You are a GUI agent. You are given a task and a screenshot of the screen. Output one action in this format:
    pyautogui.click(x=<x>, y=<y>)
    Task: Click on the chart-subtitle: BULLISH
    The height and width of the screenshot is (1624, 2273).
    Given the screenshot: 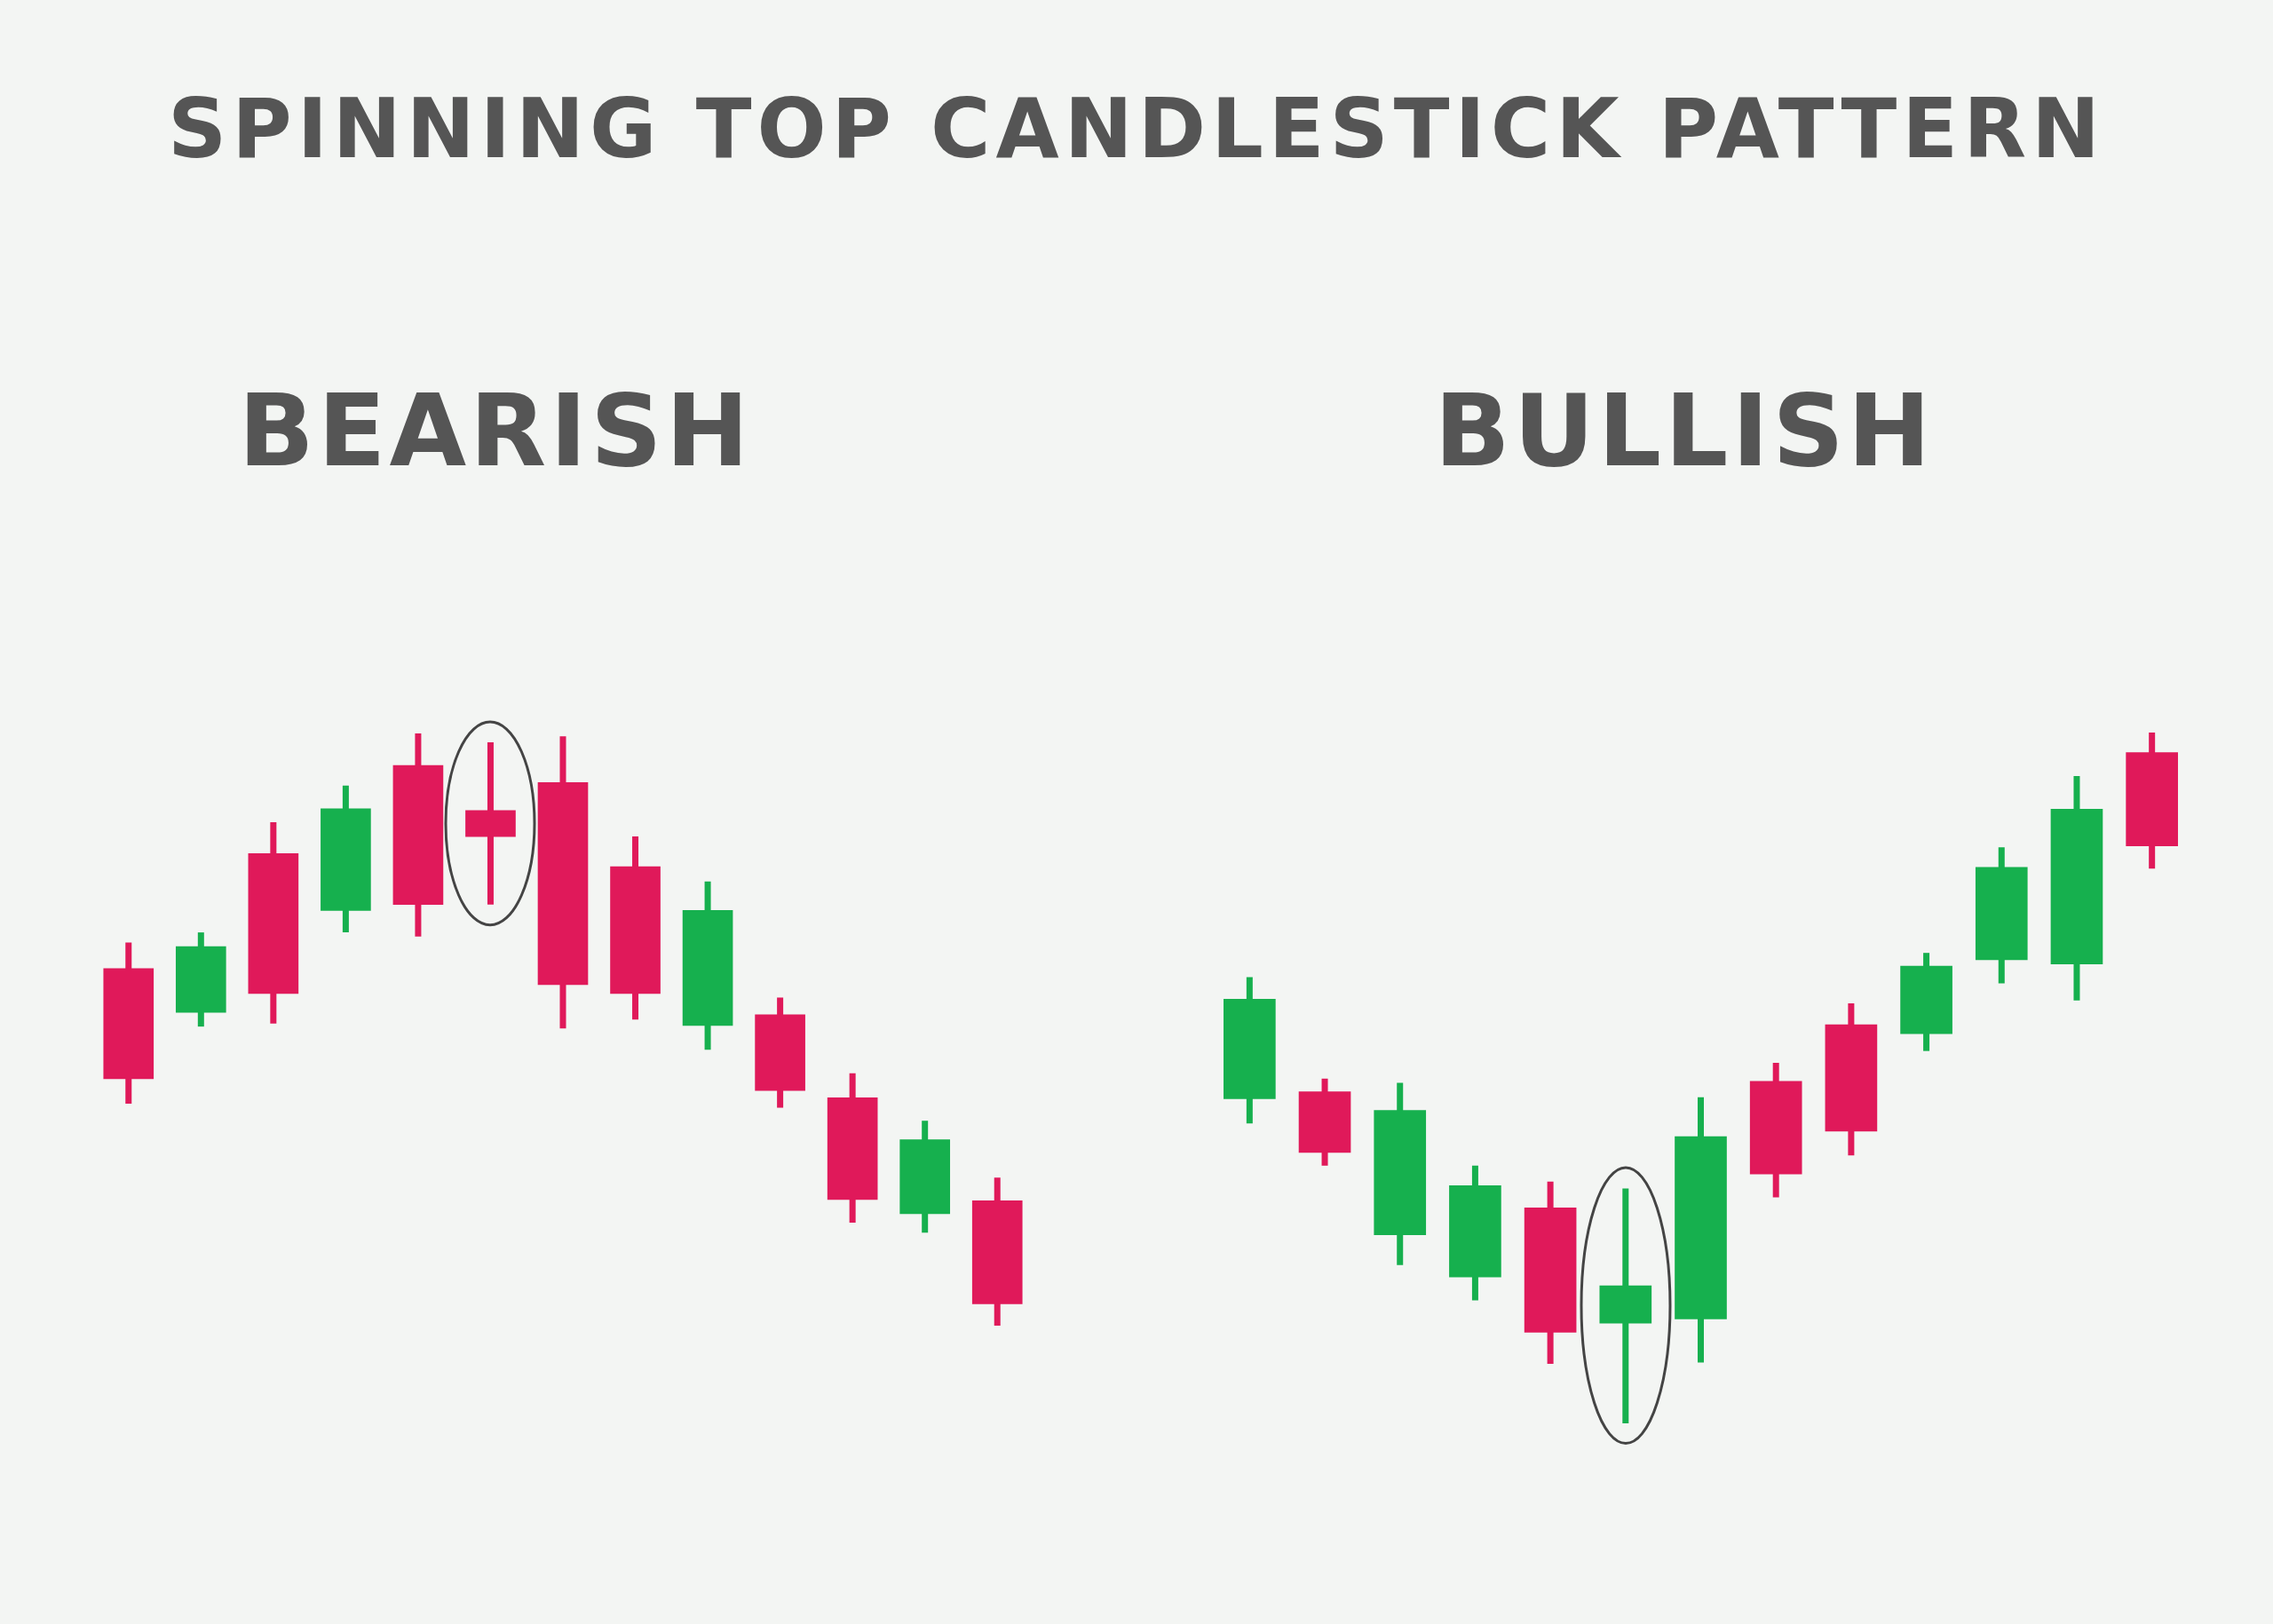 What is the action you would take?
    pyautogui.click(x=1684, y=430)
    